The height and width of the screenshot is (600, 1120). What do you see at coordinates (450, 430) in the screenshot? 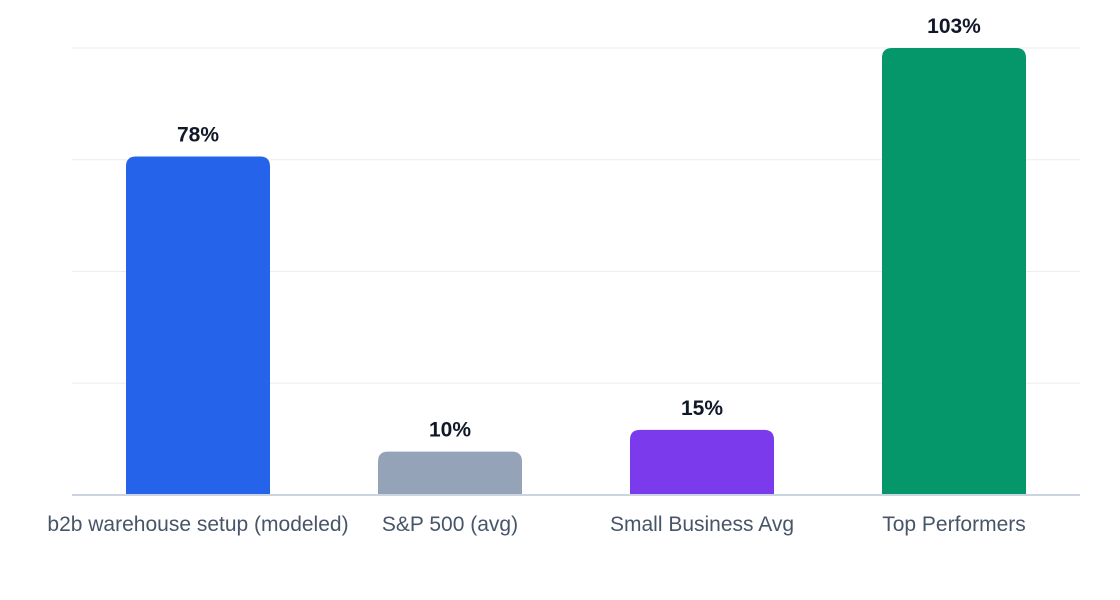
I see `bar-value-label: 10%` at bounding box center [450, 430].